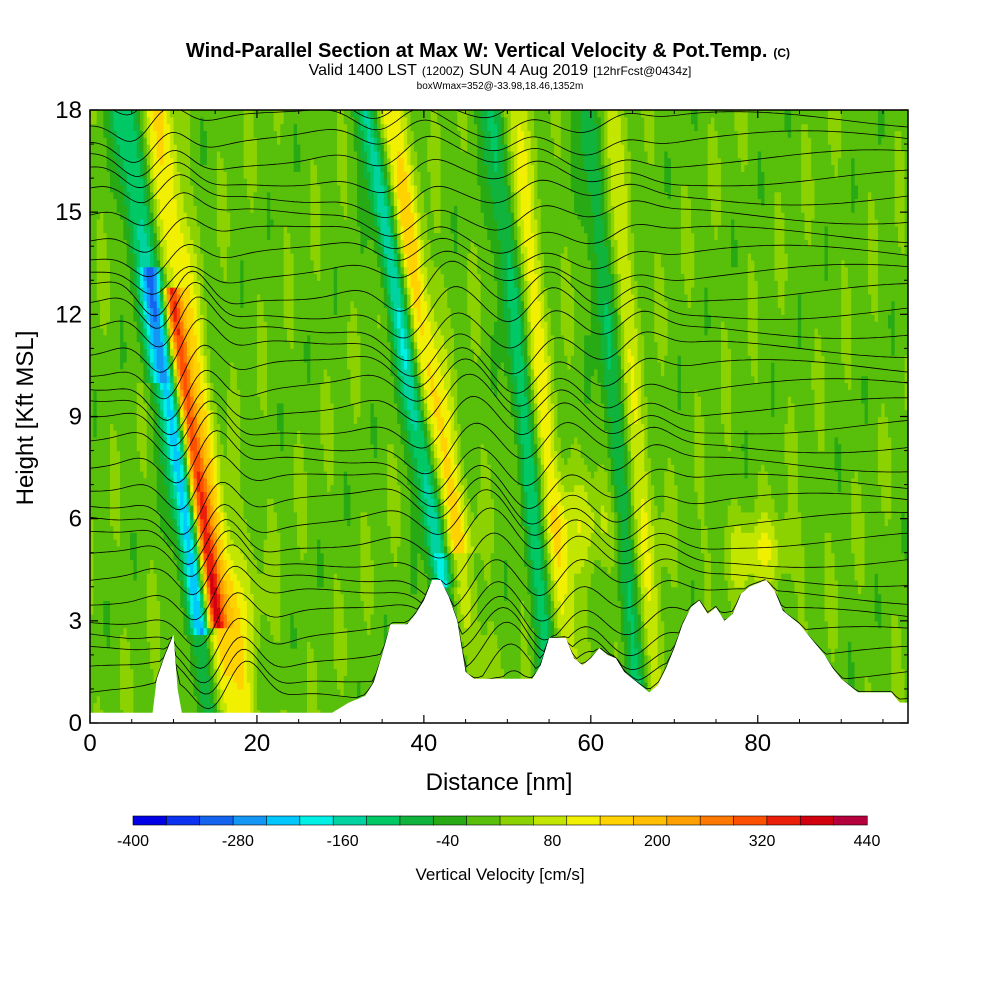  Describe the element at coordinates (500, 86) in the screenshot. I see `box-info: boxWmax=352@-33.98,18.46,1352m` at that location.